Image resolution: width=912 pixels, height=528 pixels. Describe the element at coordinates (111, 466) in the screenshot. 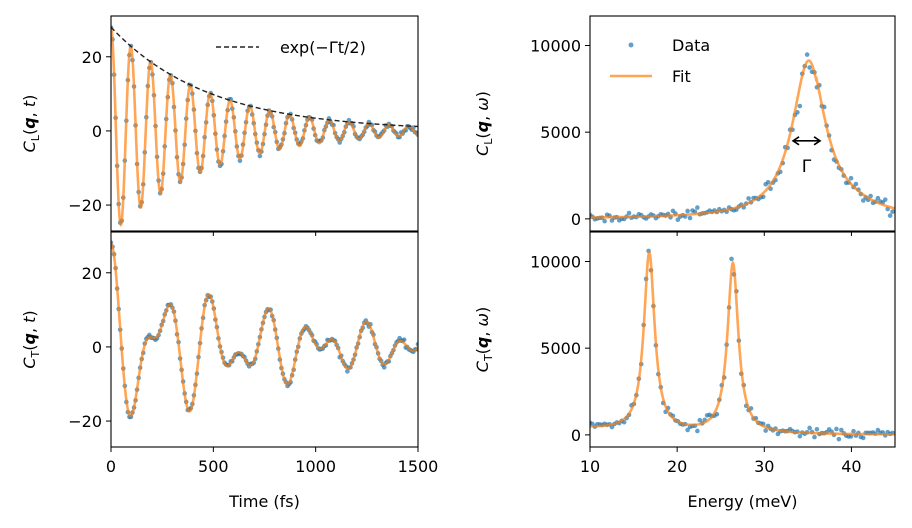

I see `x-tick-label: 0` at that location.